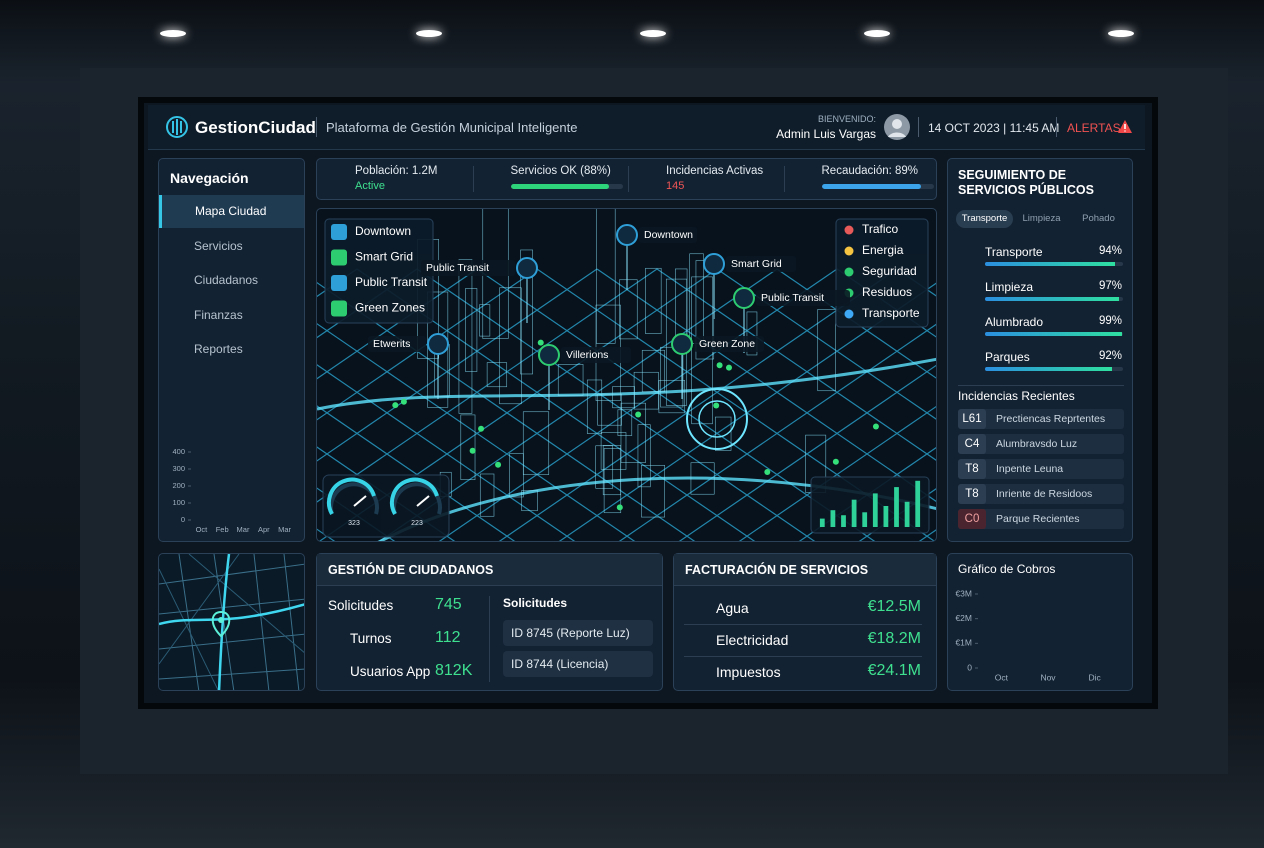 The width and height of the screenshot is (1264, 848). What do you see at coordinates (1041, 419) in the screenshot?
I see `incident: L61 Prectiencas Reprtentes` at bounding box center [1041, 419].